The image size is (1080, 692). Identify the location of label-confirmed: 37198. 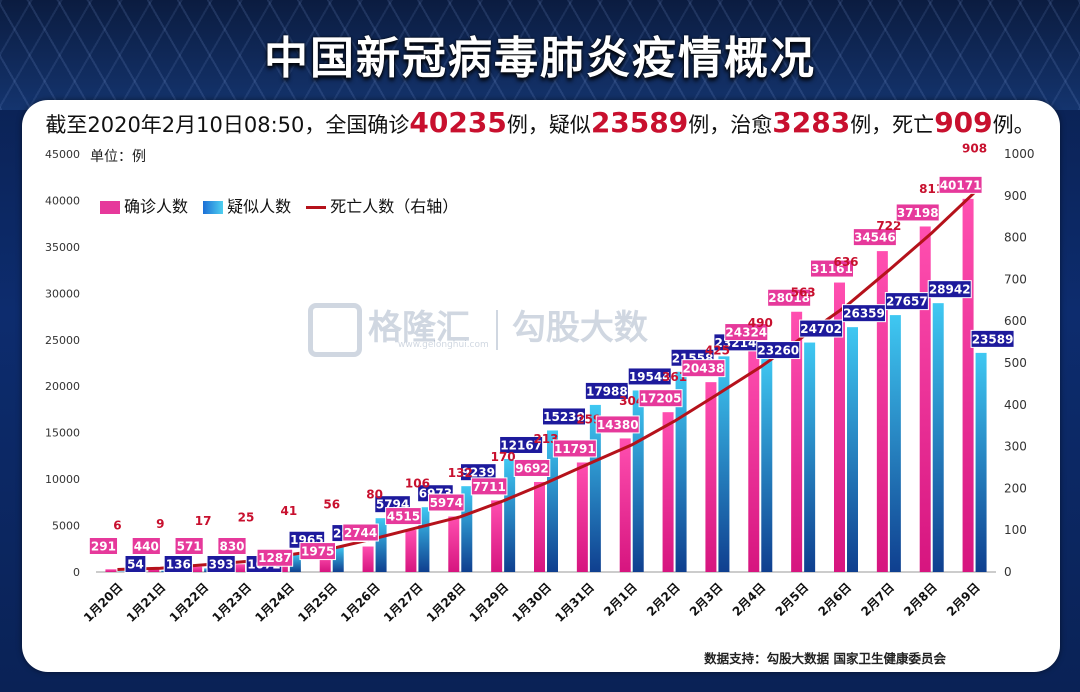
(918, 213).